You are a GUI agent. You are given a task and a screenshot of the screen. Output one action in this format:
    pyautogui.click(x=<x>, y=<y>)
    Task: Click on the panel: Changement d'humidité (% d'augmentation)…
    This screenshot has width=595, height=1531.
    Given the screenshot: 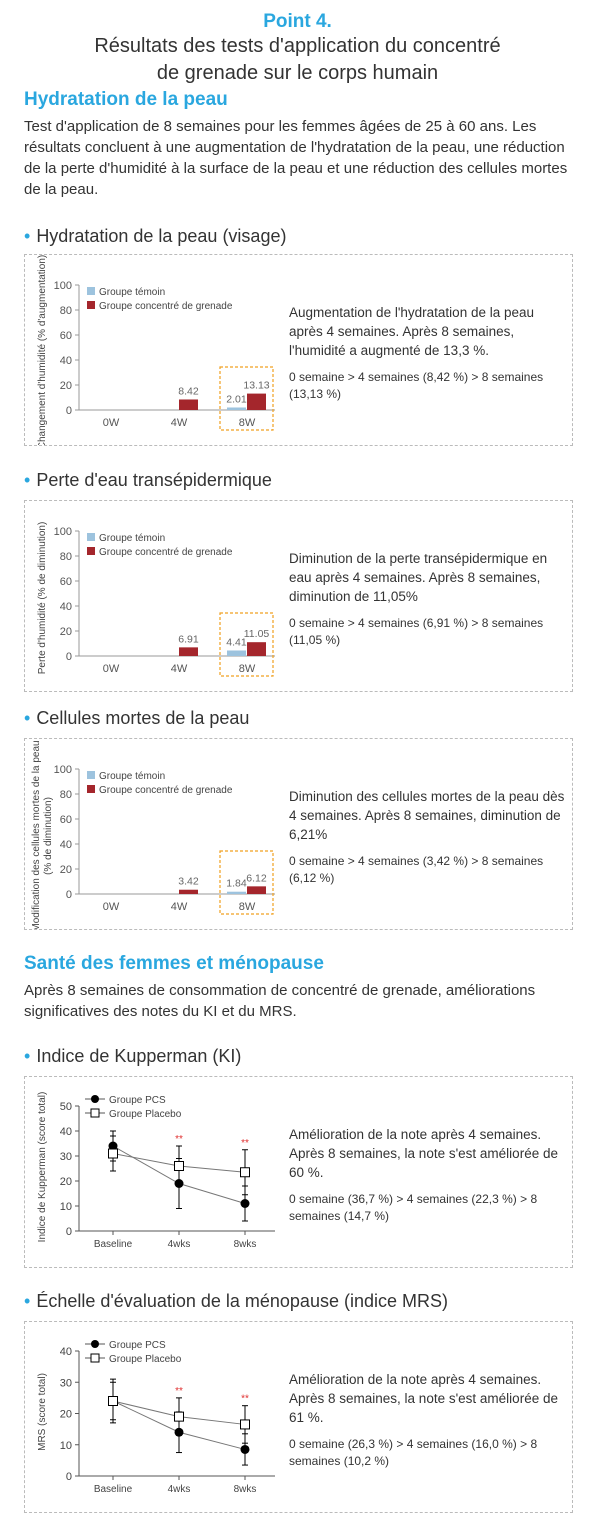 What is the action you would take?
    pyautogui.click(x=298, y=350)
    